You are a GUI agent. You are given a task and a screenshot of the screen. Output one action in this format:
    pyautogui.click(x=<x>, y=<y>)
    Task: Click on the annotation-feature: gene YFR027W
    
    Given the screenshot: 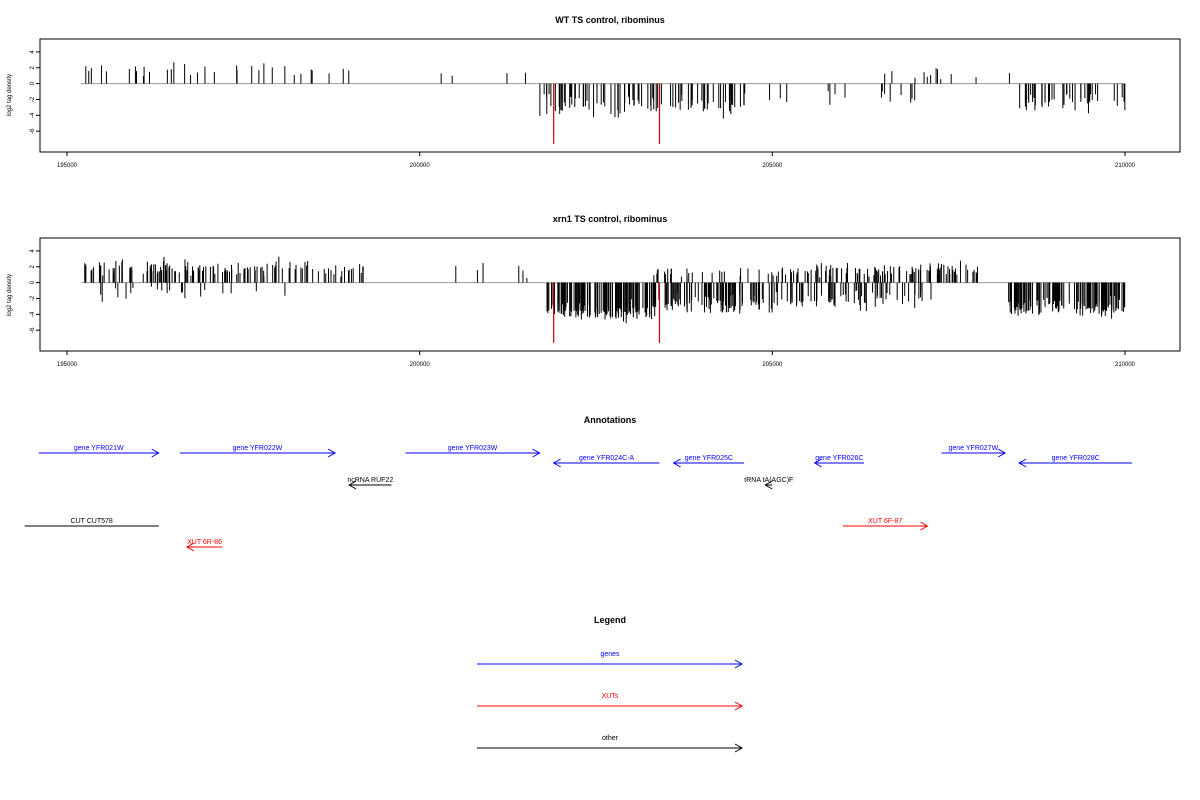 What is the action you would take?
    pyautogui.click(x=974, y=451)
    